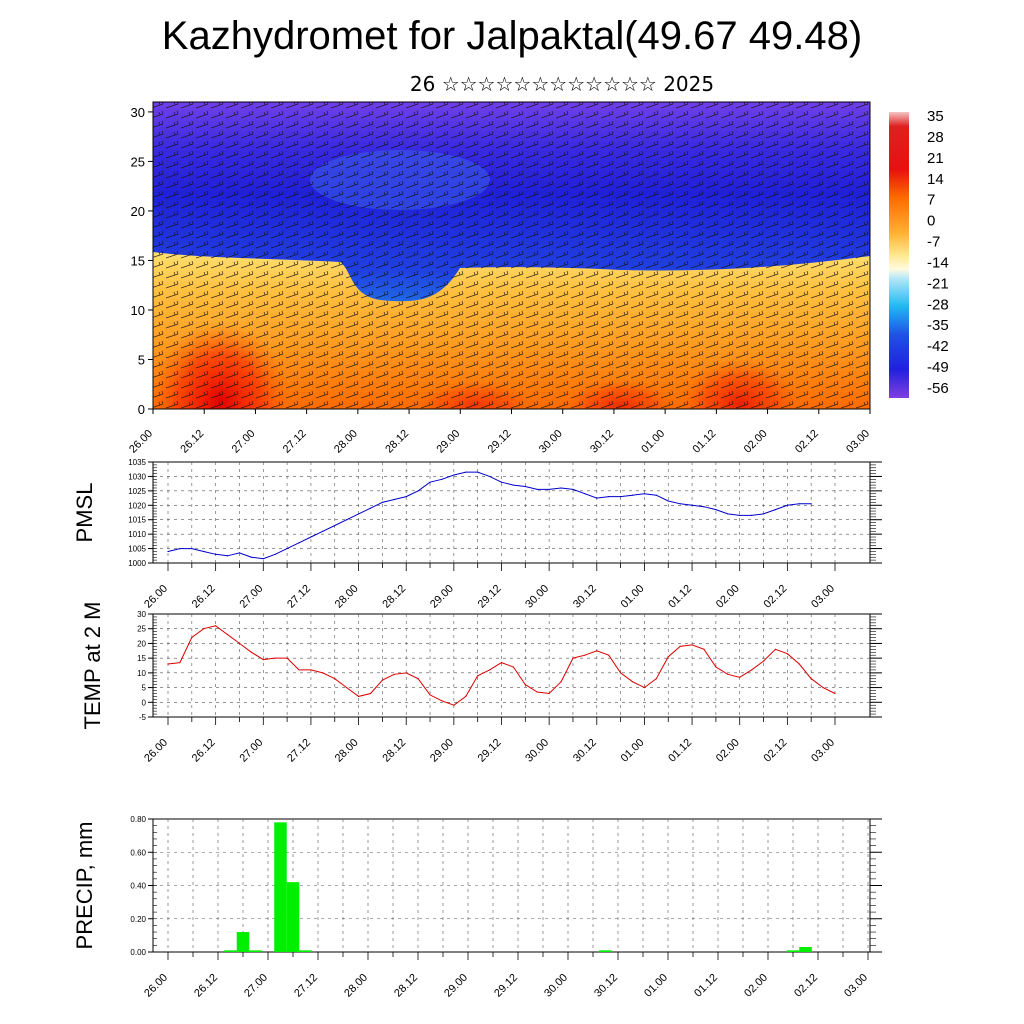 This screenshot has width=1024, height=1024. I want to click on heatmap-y-tick-label: 0, so click(141, 409).